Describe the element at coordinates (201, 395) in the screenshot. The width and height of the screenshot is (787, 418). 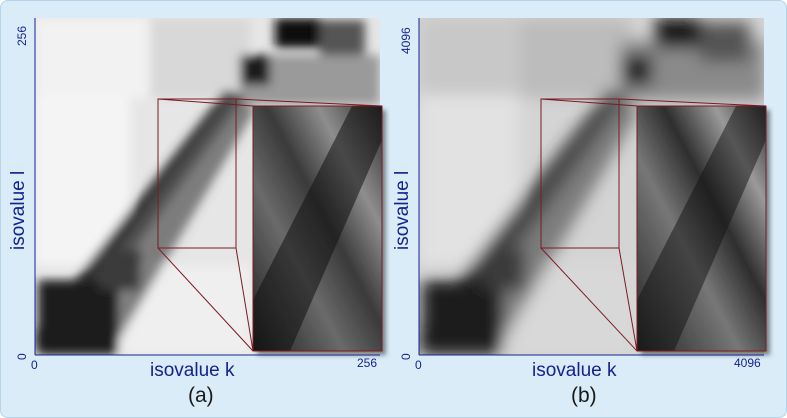
I see `caption-a: (a)` at that location.